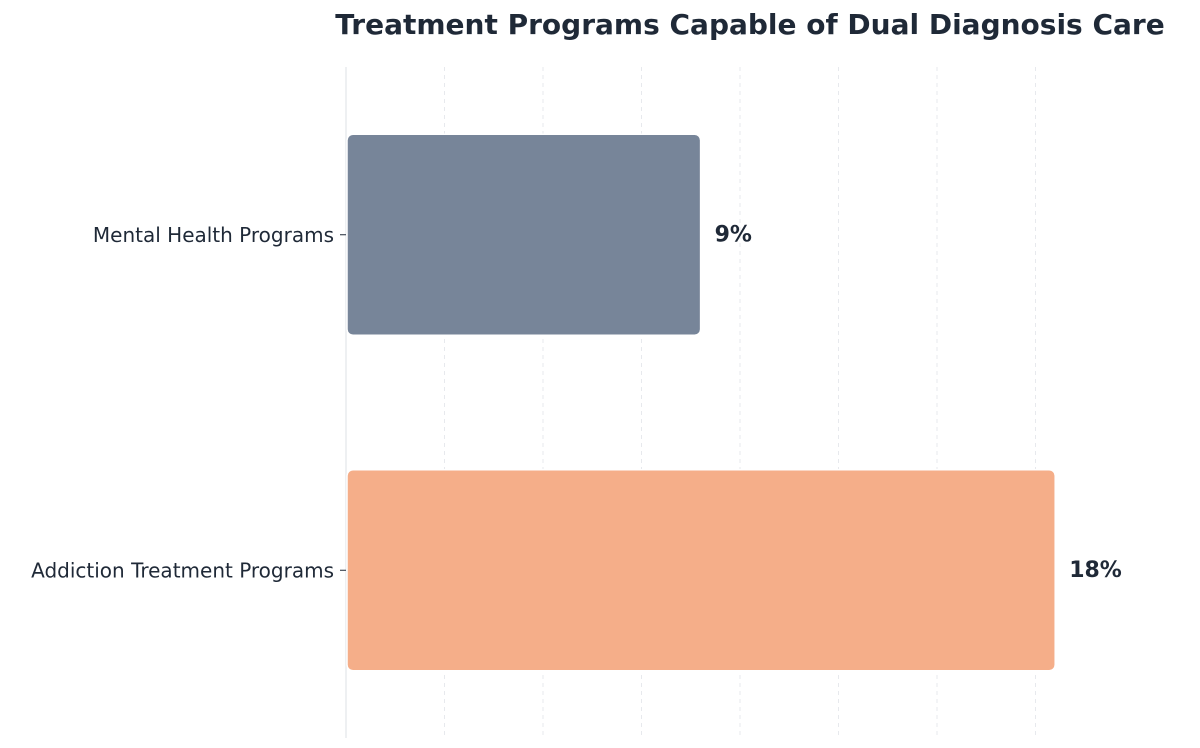  Describe the element at coordinates (1095, 570) in the screenshot. I see `data-label: 18%` at that location.